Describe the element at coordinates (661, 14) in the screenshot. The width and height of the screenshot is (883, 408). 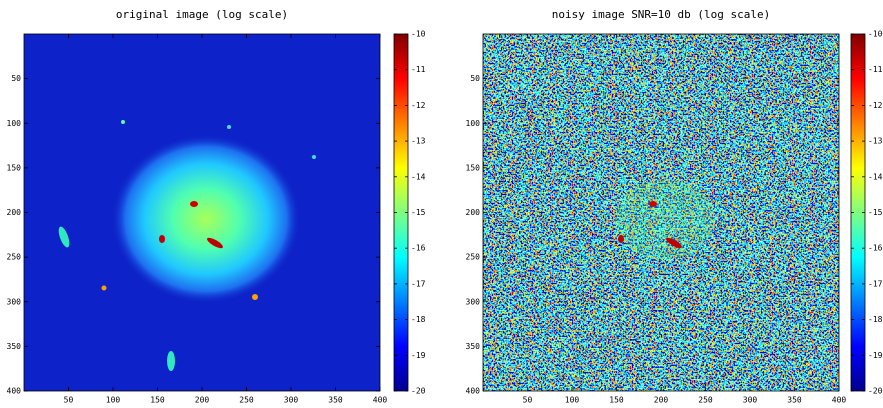
I see `panel-title: noisy image SNR=10 db (log scale)` at that location.